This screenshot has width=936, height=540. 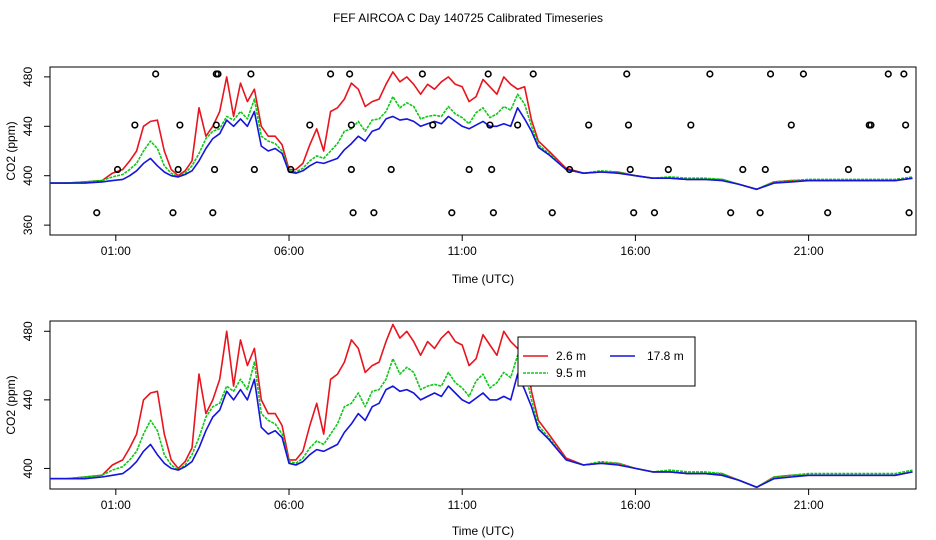 I want to click on top-x-axis-label: Time (UTC), so click(x=483, y=279).